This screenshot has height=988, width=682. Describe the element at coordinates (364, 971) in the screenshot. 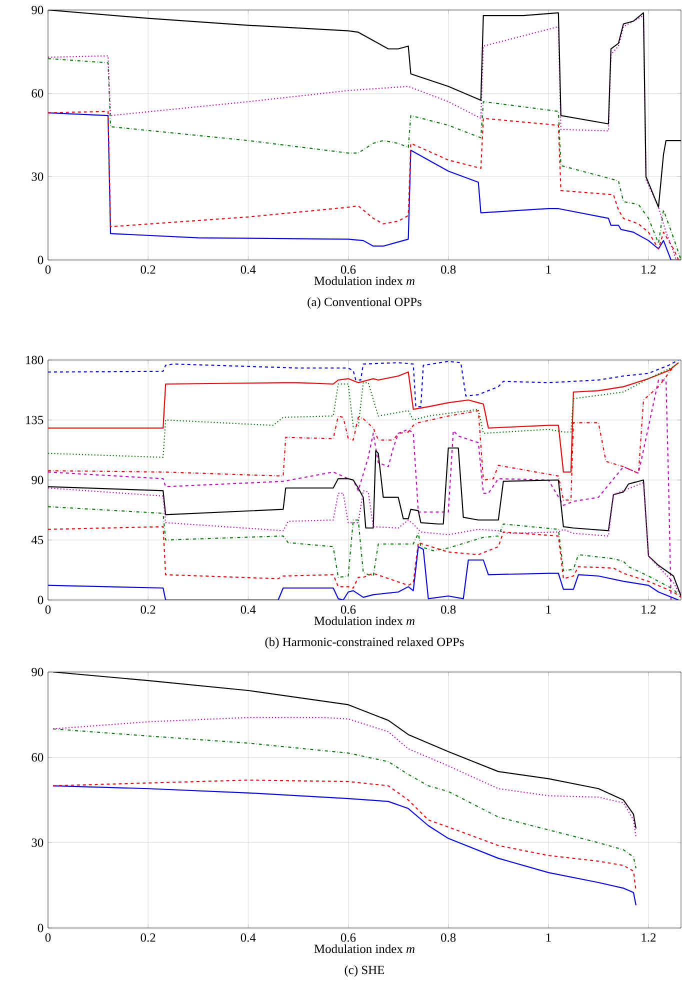

I see `text: (c) SHE` at that location.